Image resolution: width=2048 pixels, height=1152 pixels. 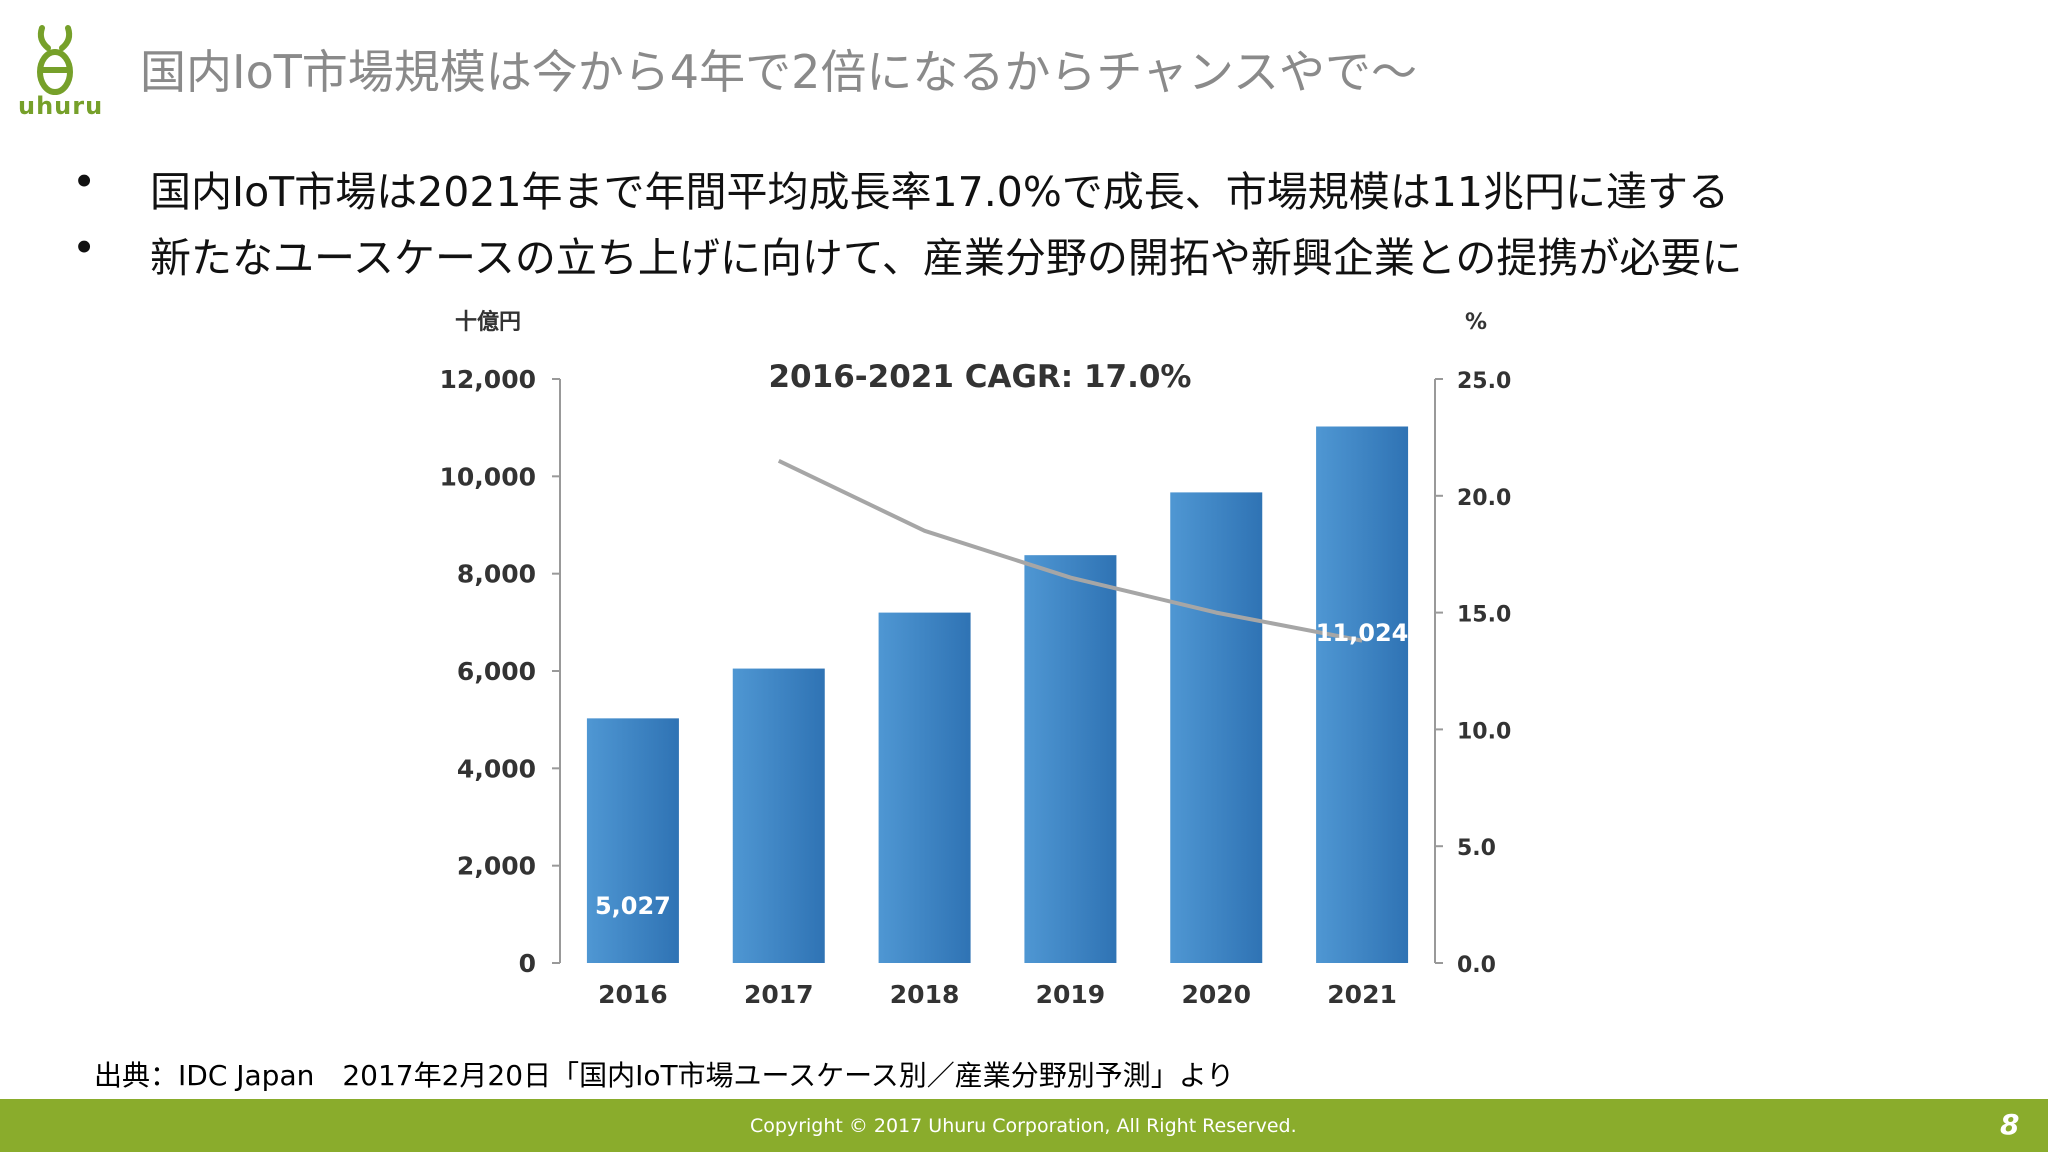 I want to click on right-tick-label: 25.0, so click(x=1484, y=381).